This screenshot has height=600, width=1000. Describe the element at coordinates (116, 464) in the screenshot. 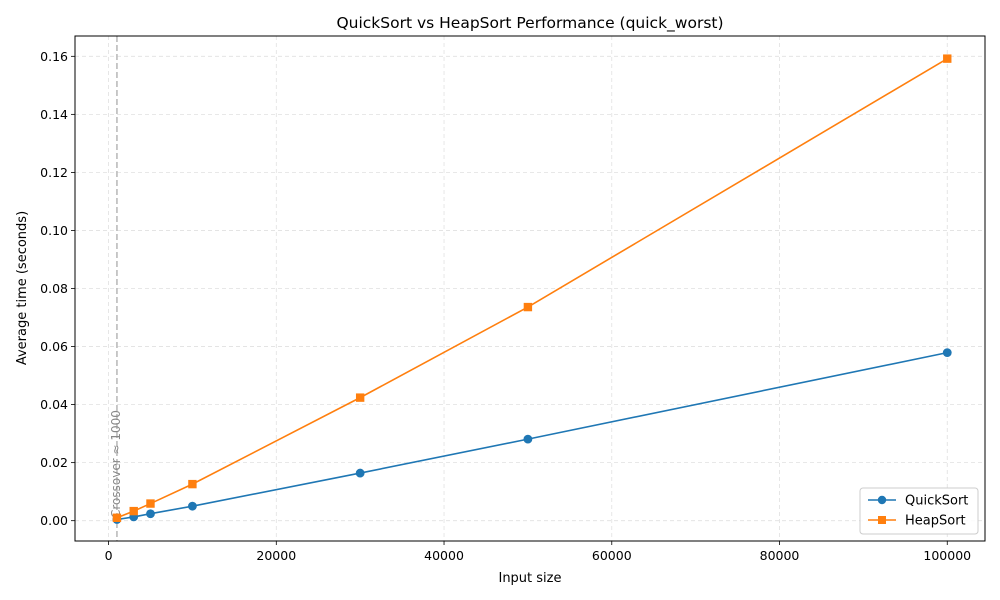

I see `crossover-label: Crossover ≈ 1000` at that location.